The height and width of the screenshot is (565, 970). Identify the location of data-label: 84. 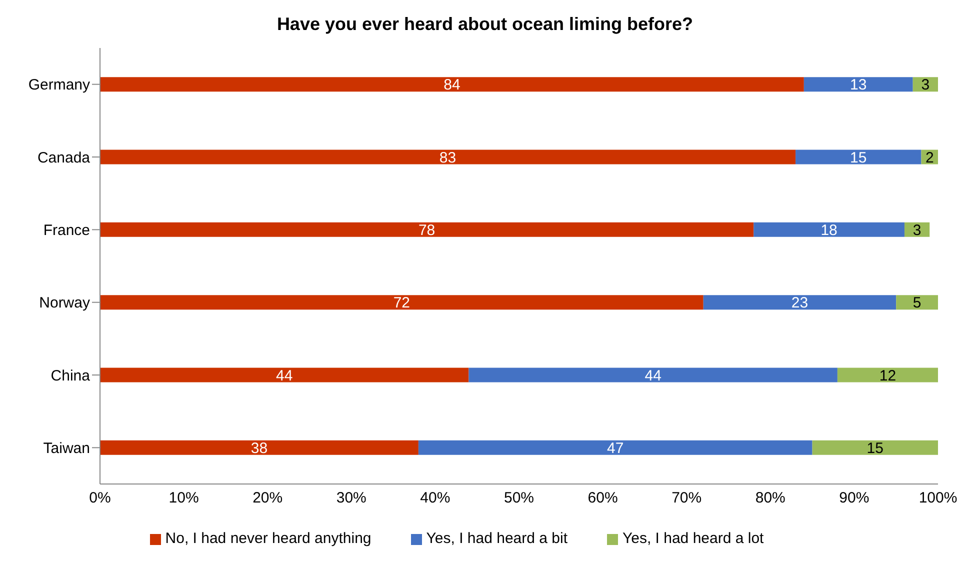
(452, 85).